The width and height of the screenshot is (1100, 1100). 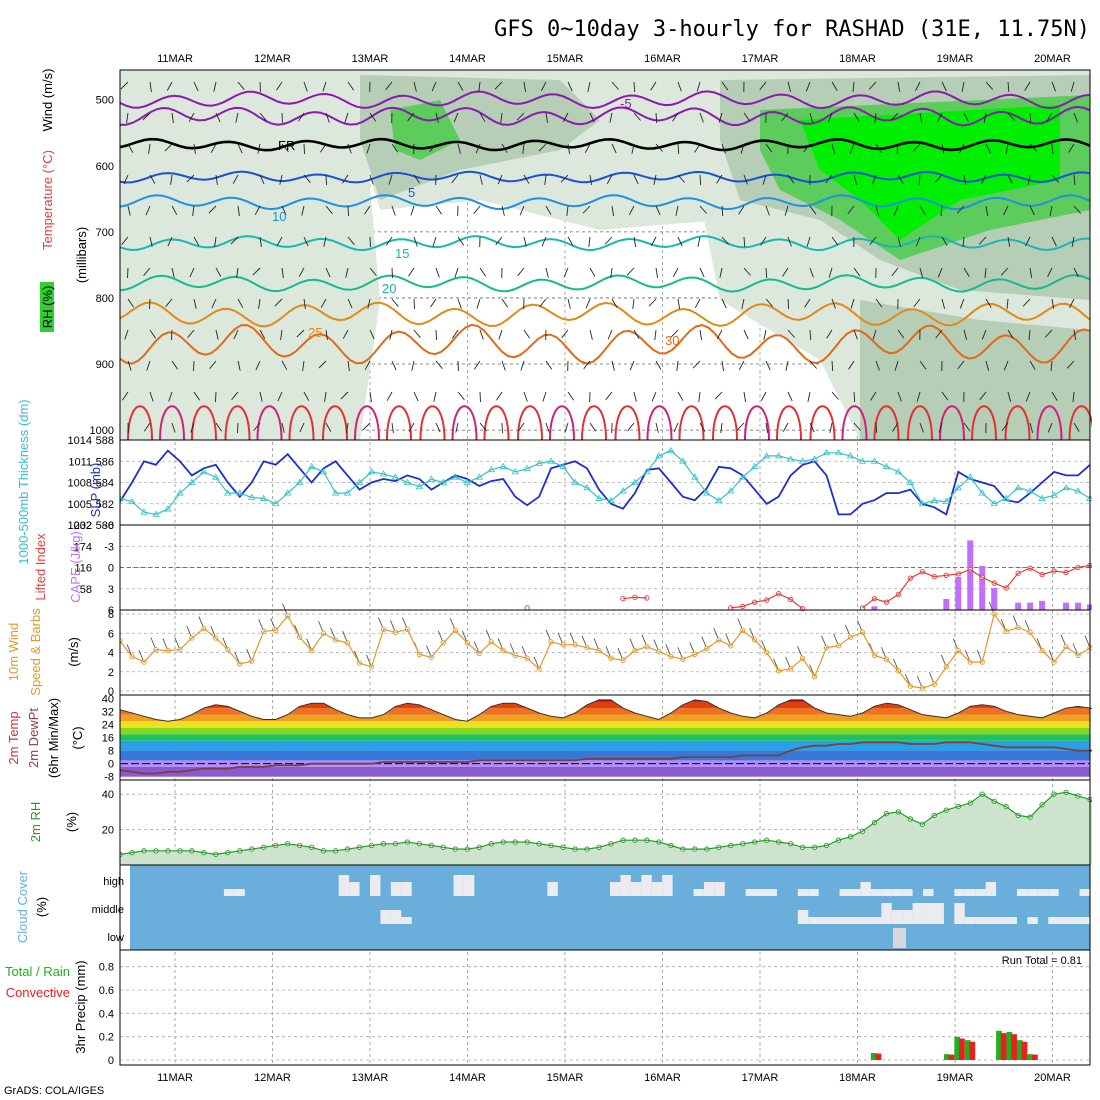 I want to click on rh-area-dark, so click(x=606, y=828).